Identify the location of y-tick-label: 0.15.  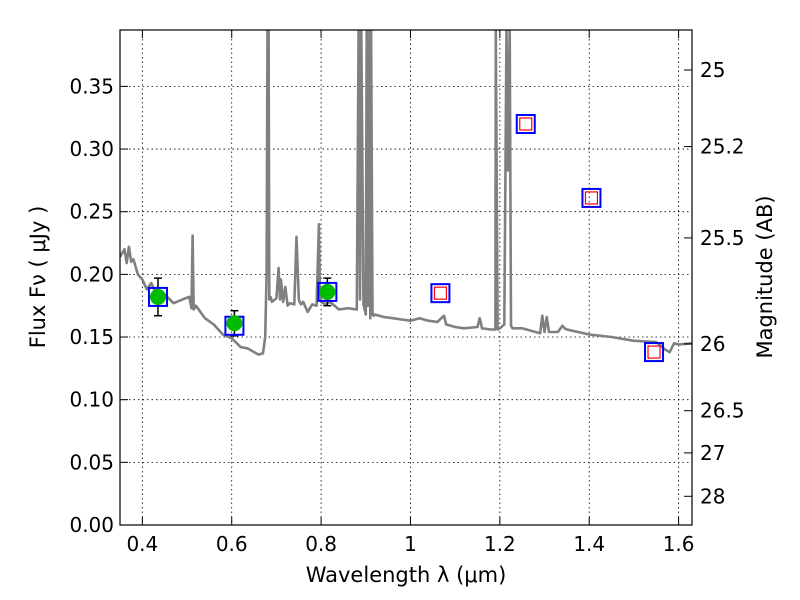
(91, 337).